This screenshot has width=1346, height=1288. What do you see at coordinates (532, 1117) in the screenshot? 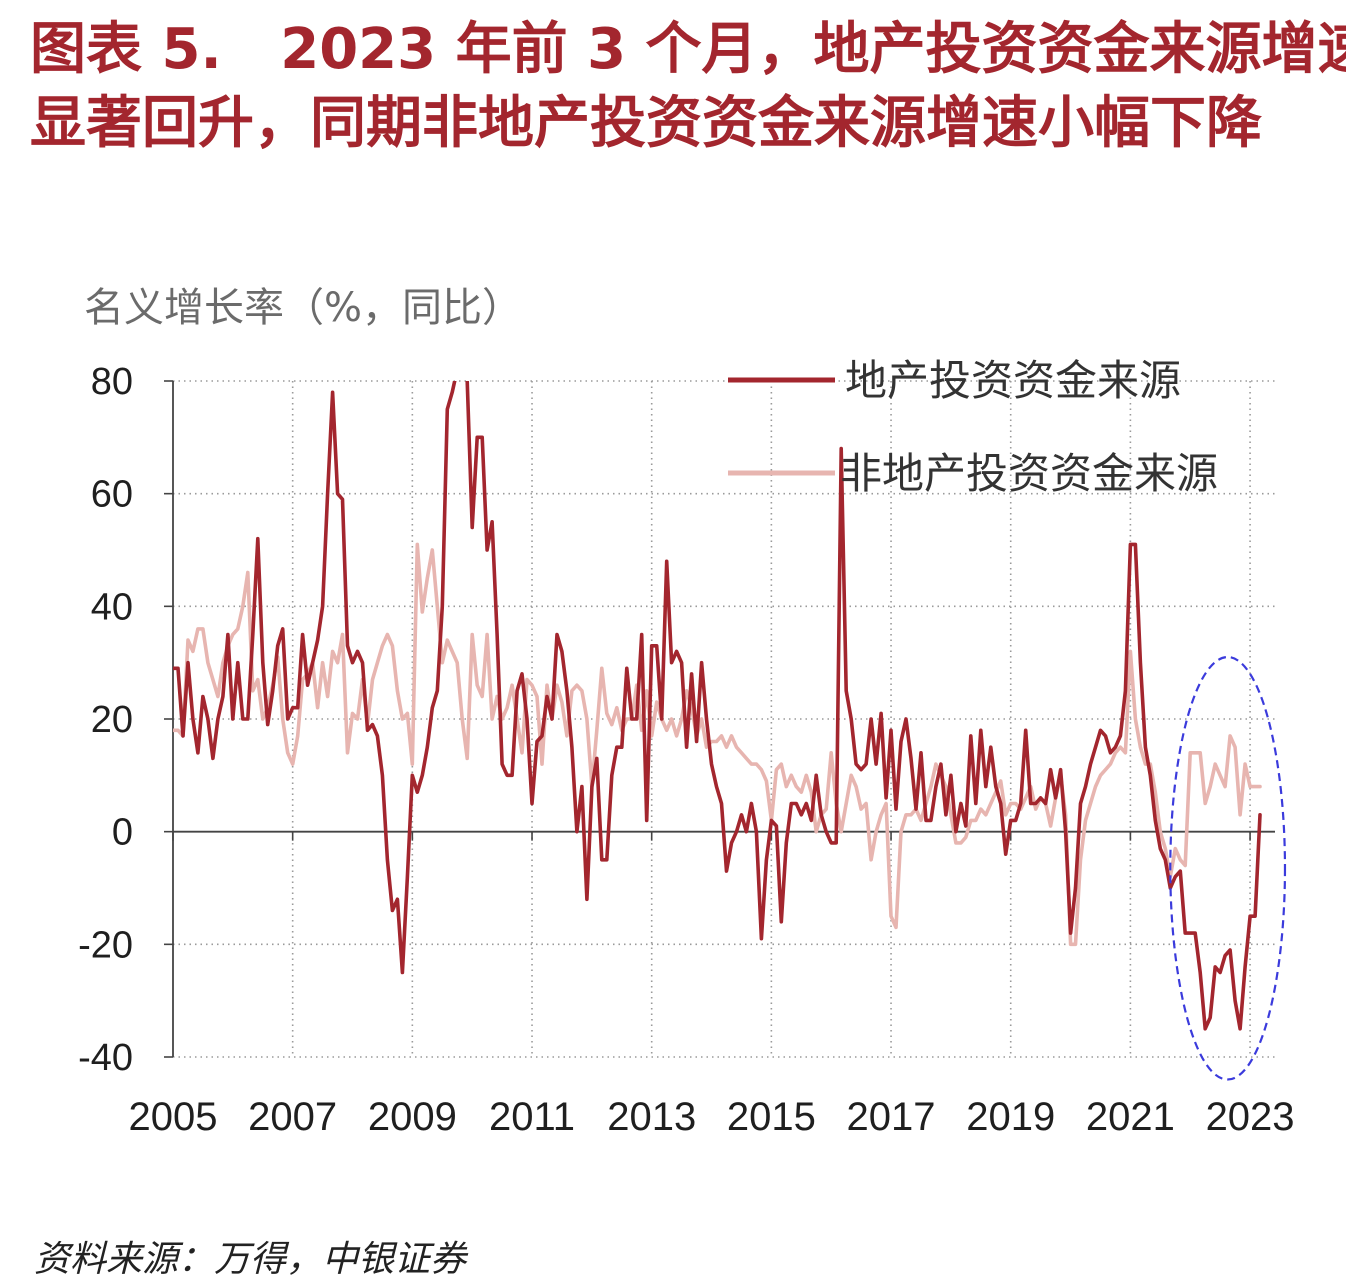
I see `x-tick-label: 2011` at bounding box center [532, 1117].